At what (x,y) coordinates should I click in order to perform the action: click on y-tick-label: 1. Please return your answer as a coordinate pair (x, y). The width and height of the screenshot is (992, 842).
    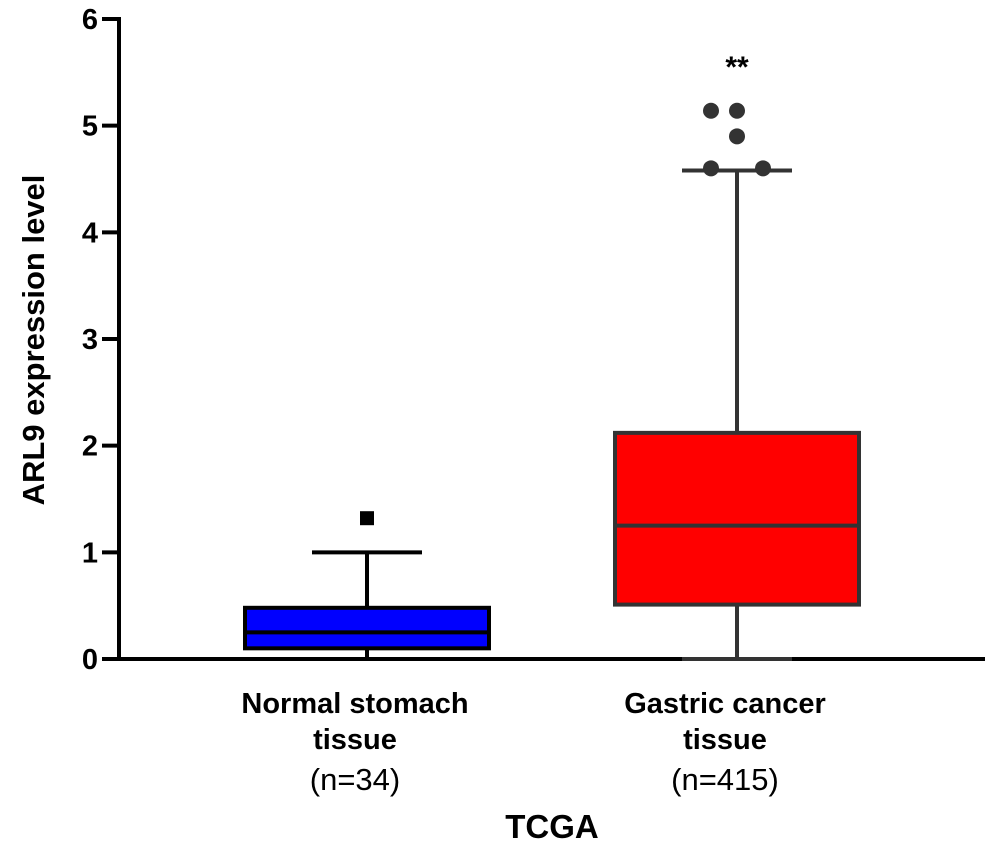
    Looking at the image, I should click on (90, 553).